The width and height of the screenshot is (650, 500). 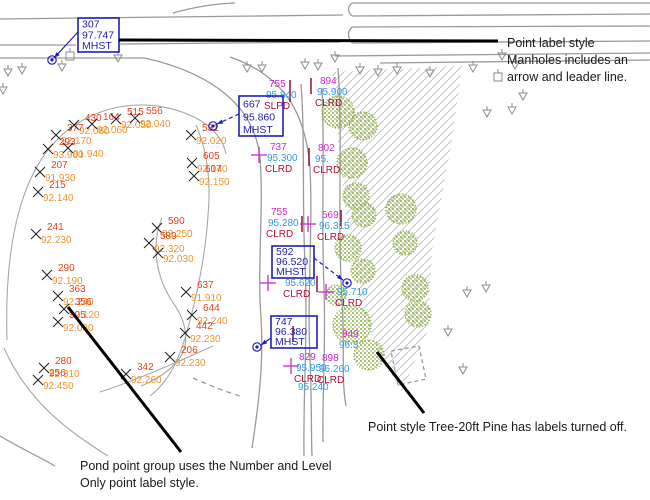 I want to click on pond-point-elevation: 92.190, so click(x=67, y=281).